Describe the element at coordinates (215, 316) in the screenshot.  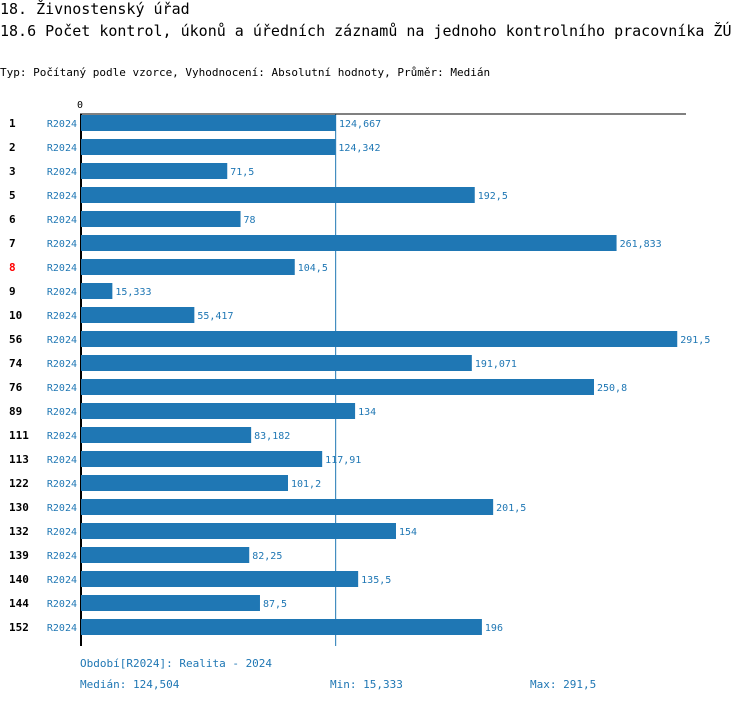
I see `data-label: 55,417` at that location.